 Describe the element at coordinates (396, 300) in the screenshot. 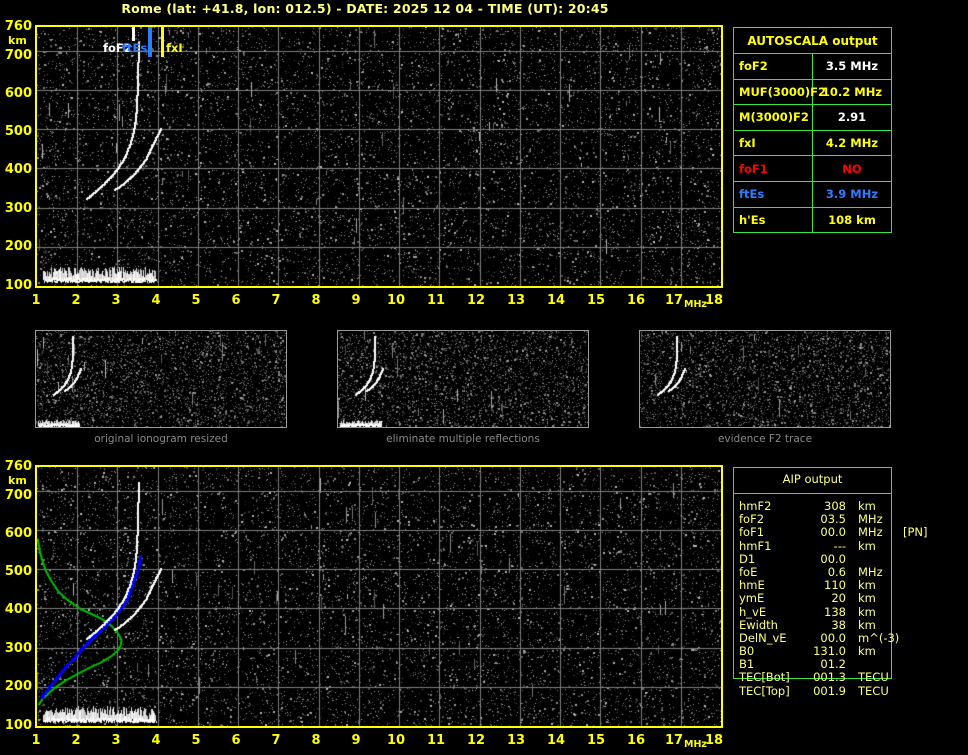

I see `x-tick-10: 10` at that location.